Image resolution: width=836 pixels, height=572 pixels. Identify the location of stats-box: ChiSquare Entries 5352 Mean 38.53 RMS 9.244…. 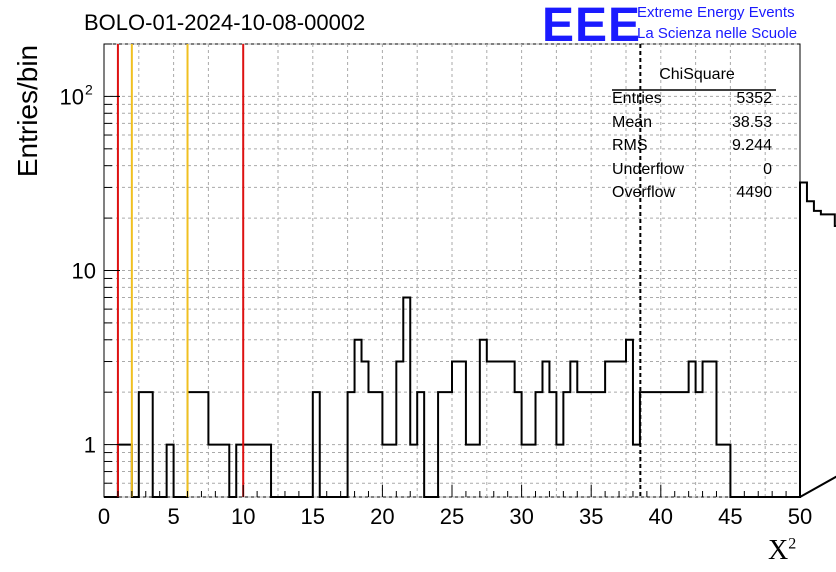
(692, 137).